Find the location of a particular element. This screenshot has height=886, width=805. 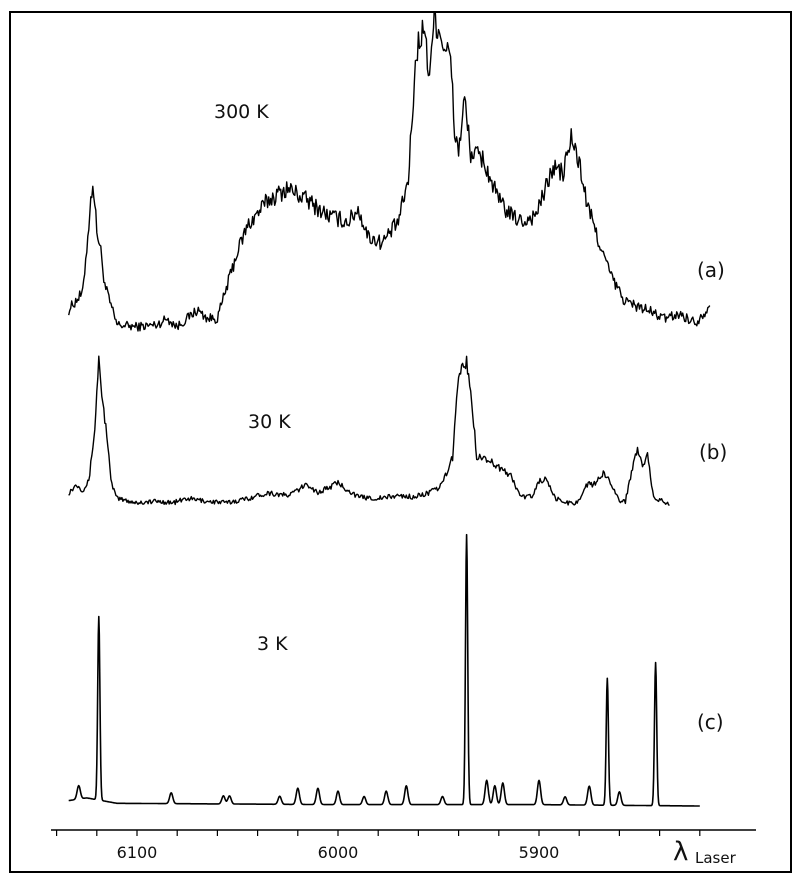

x-axis-label-symbol: λ is located at coordinates (680, 852).